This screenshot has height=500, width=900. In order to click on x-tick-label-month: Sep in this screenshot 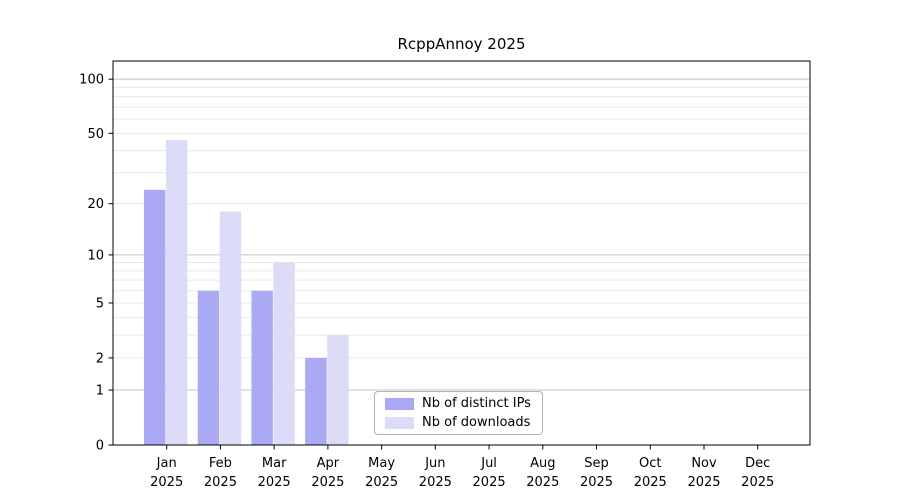, I will do `click(596, 463)`.